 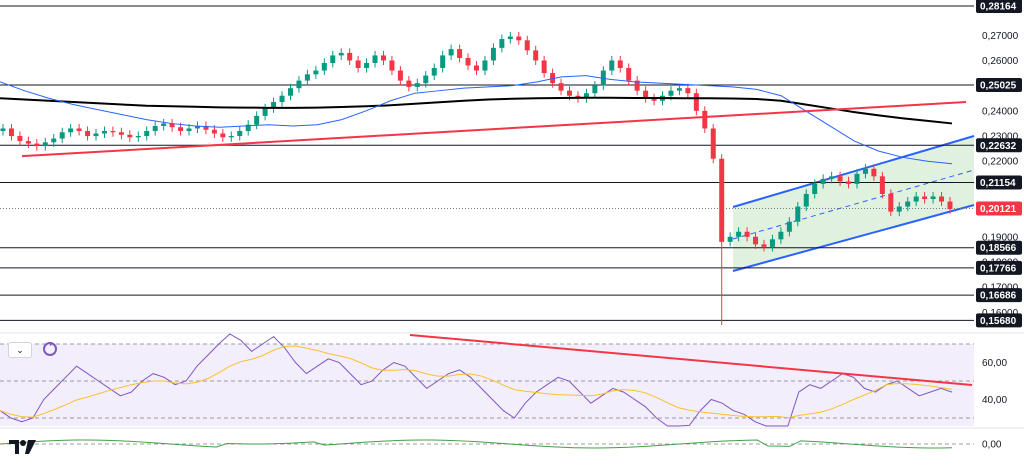 I want to click on rsi-trendline, so click(x=691, y=360).